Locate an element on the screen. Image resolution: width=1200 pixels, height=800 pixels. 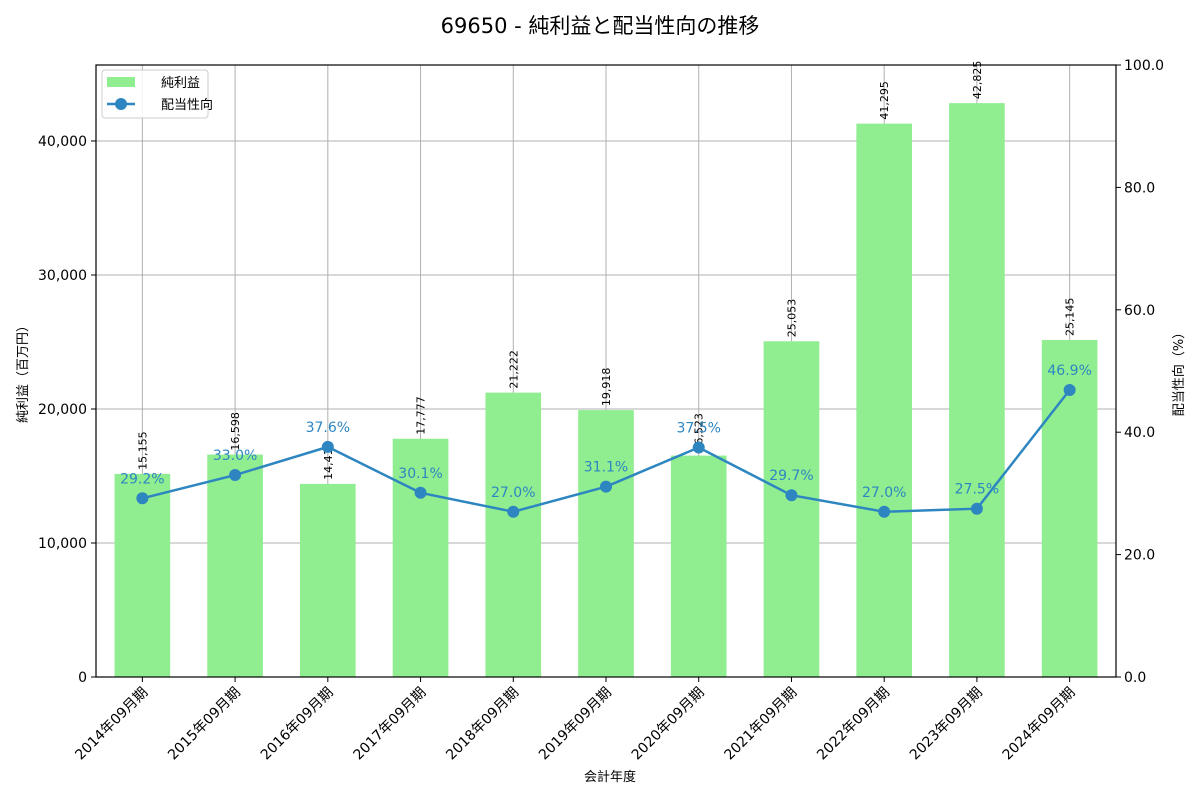
x-tick-label: 2021年09月期 is located at coordinates (760, 724).